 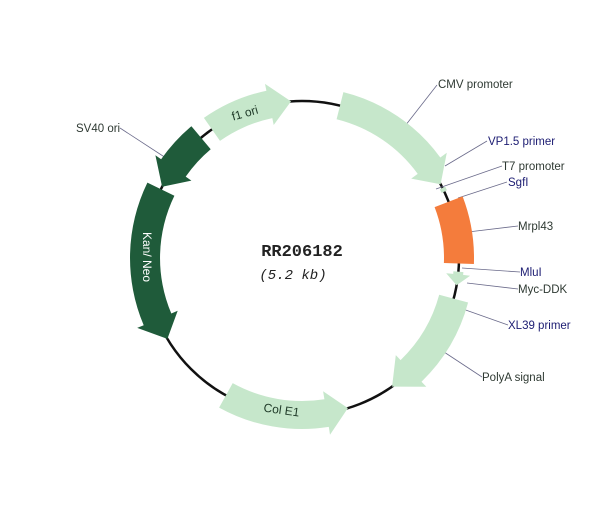 What do you see at coordinates (421, 105) in the screenshot?
I see `leader-cmv-promoter` at bounding box center [421, 105].